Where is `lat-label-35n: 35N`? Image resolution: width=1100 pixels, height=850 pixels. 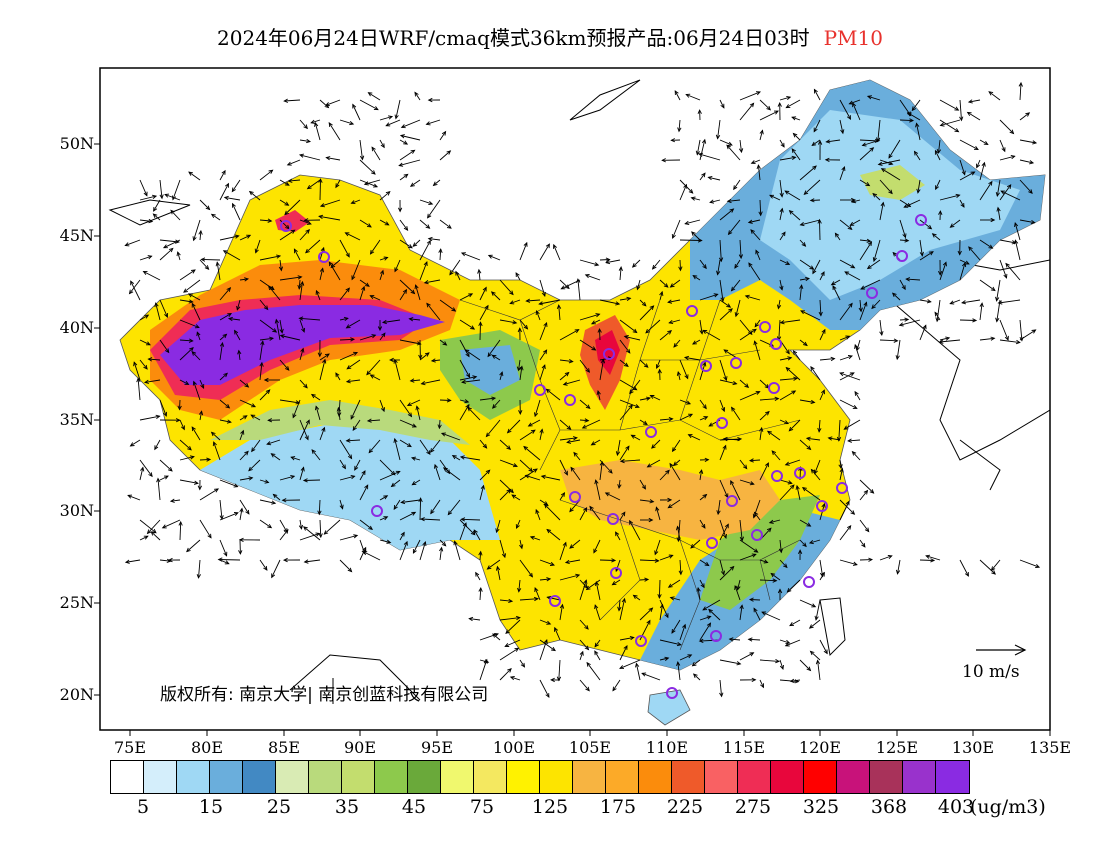
lat-label-35n: 35N is located at coordinates (76, 419).